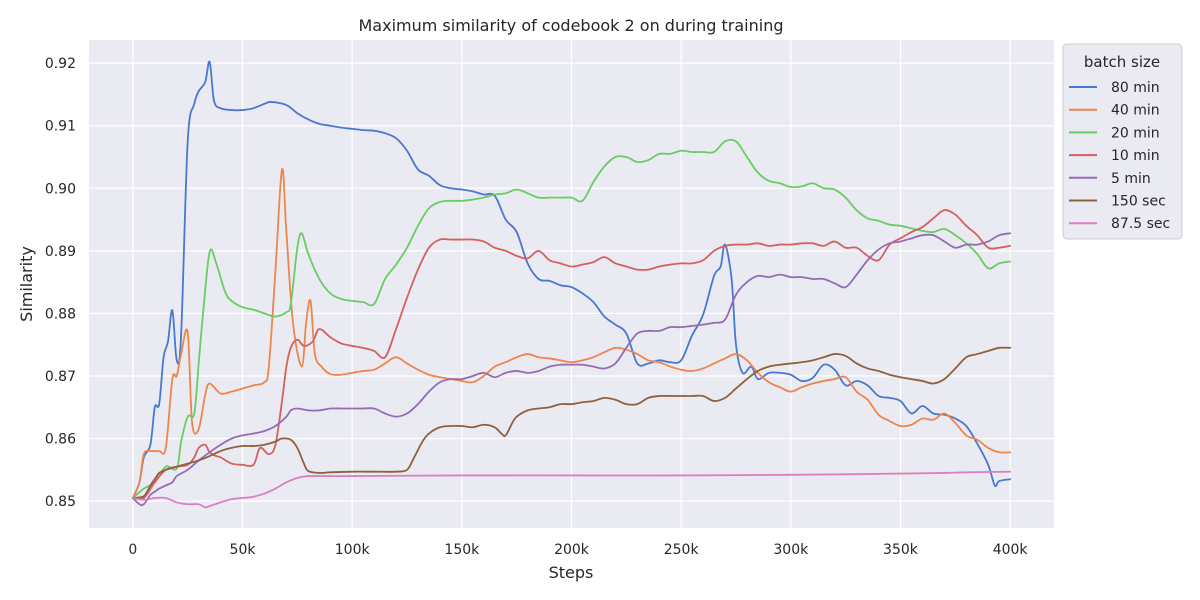 The image size is (1200, 600). What do you see at coordinates (60, 252) in the screenshot?
I see `y-tick-label: 0.89` at bounding box center [60, 252].